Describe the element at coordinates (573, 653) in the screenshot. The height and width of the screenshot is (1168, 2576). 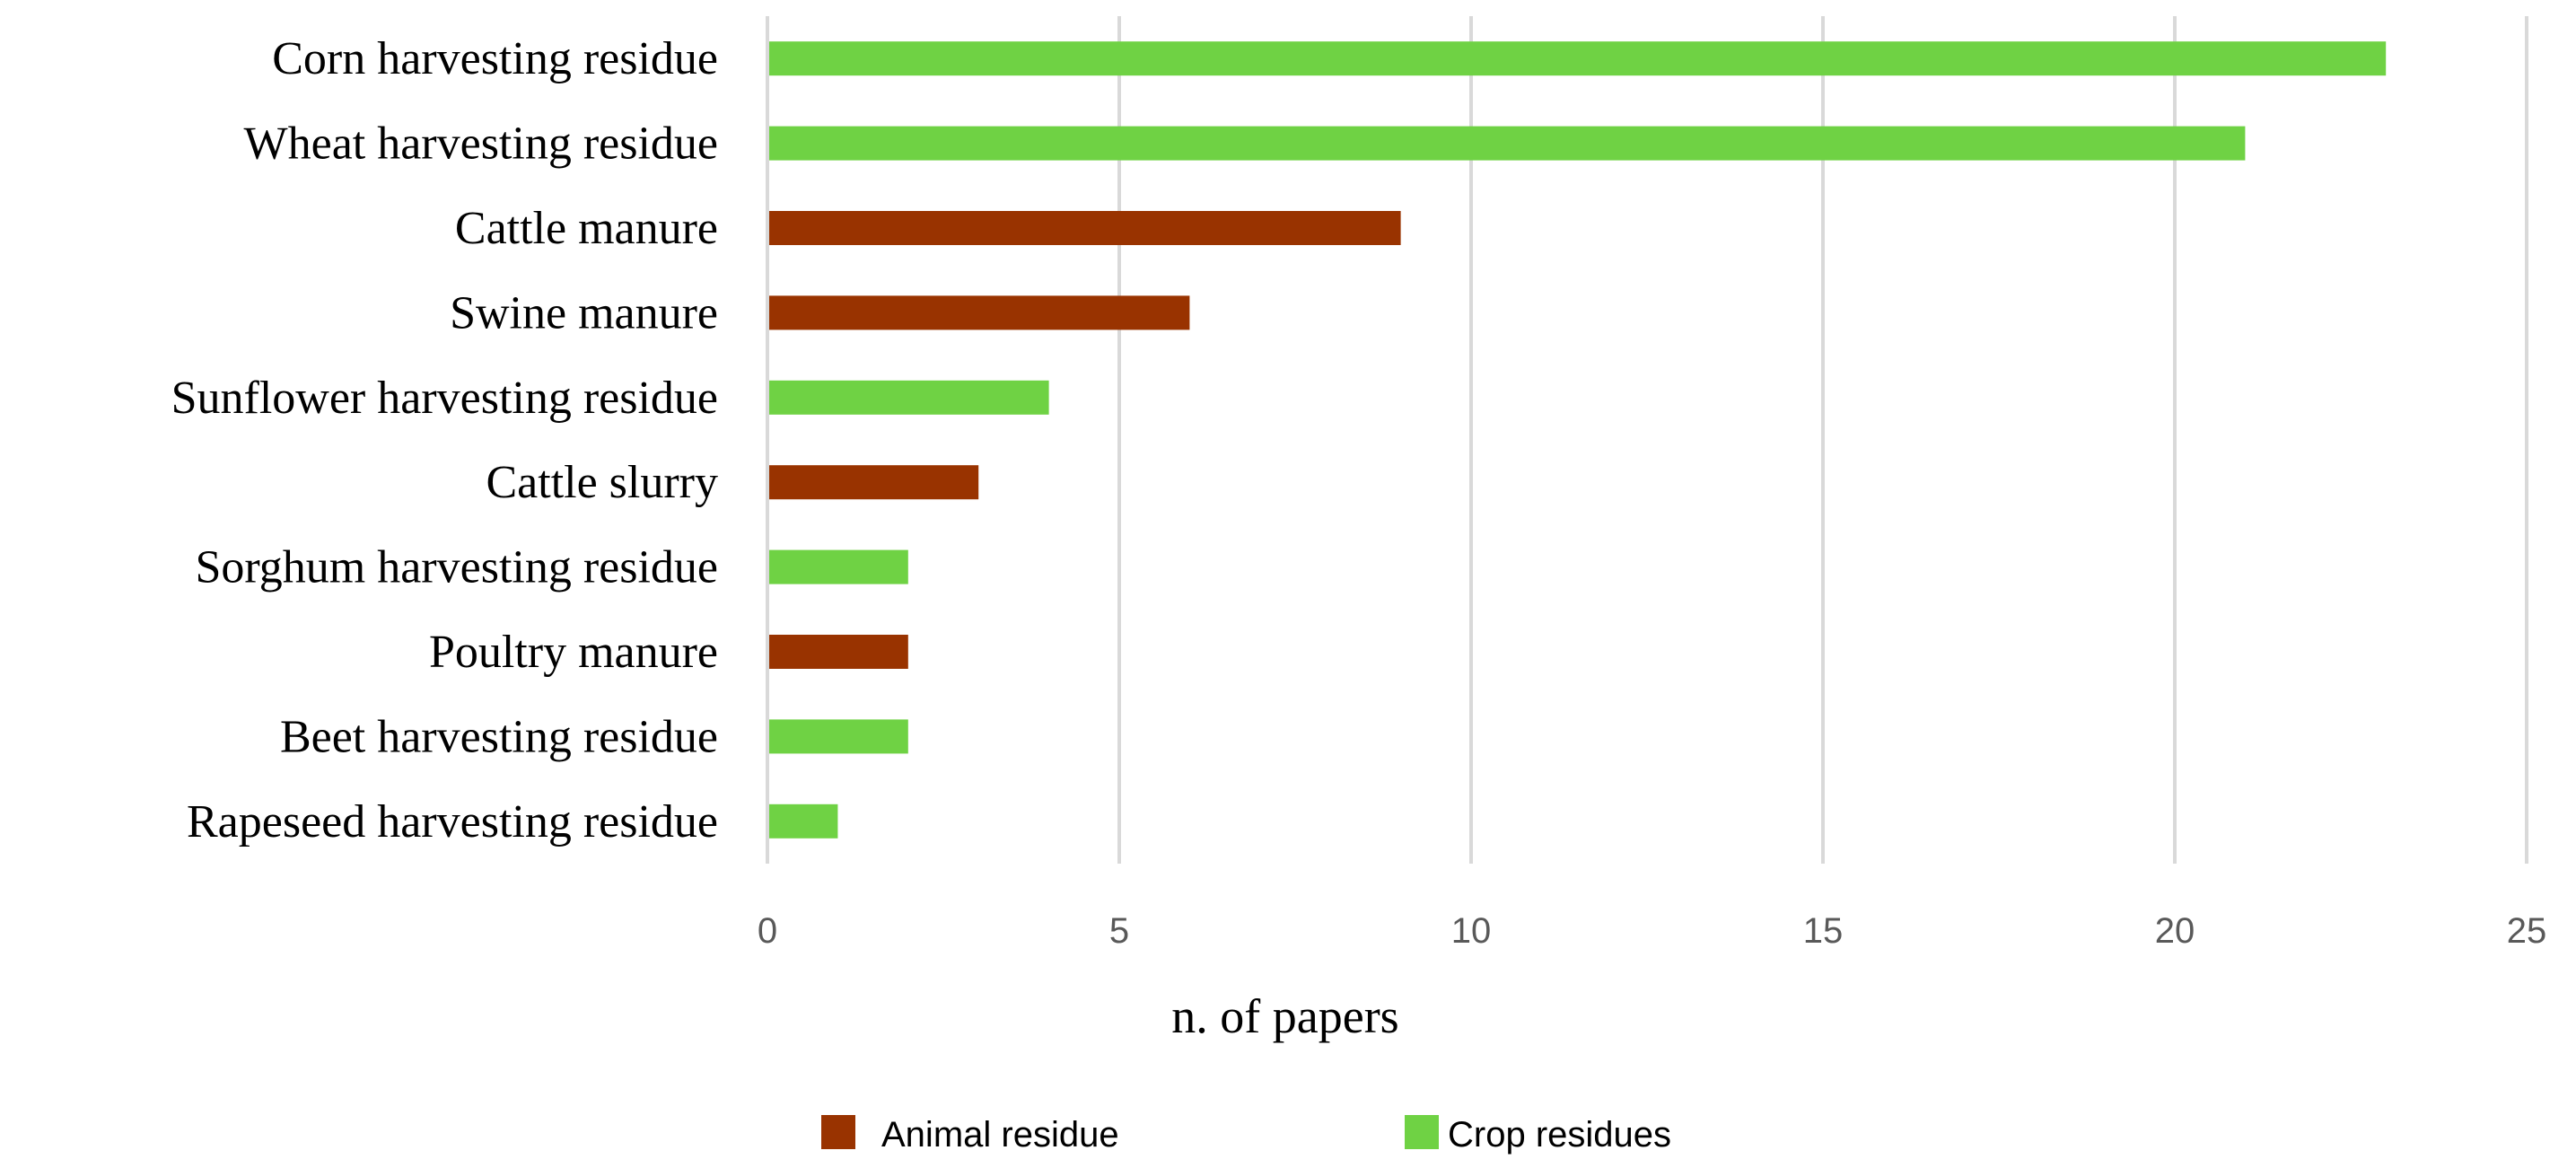
I see `category-label: Poultry manure` at that location.